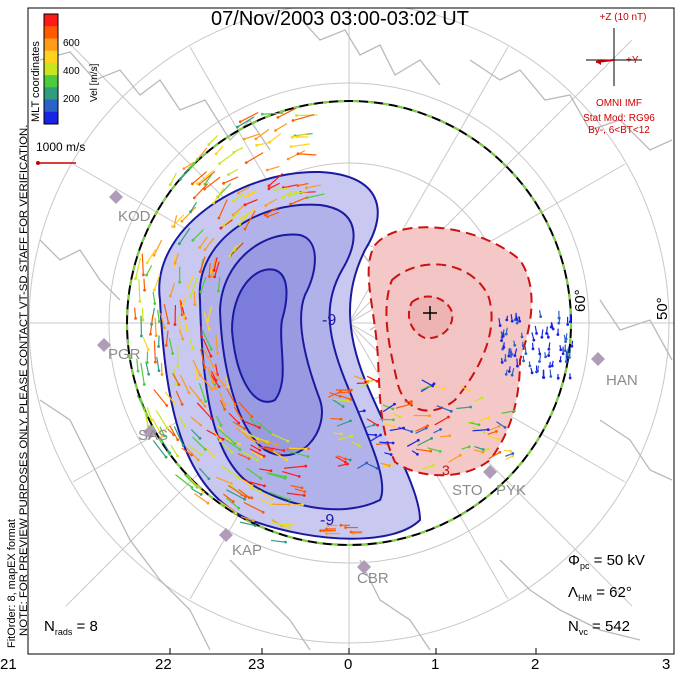 Image resolution: width=680 pixels, height=679 pixels. What do you see at coordinates (51, 118) in the screenshot?
I see `colorbar-segment` at bounding box center [51, 118].